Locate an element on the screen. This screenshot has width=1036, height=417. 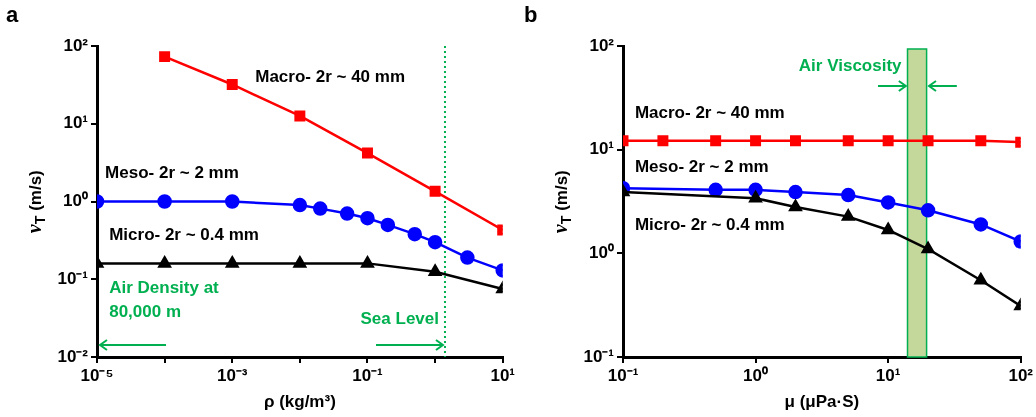
annotation: Air Density at 80,000 m is located at coordinates (164, 300).